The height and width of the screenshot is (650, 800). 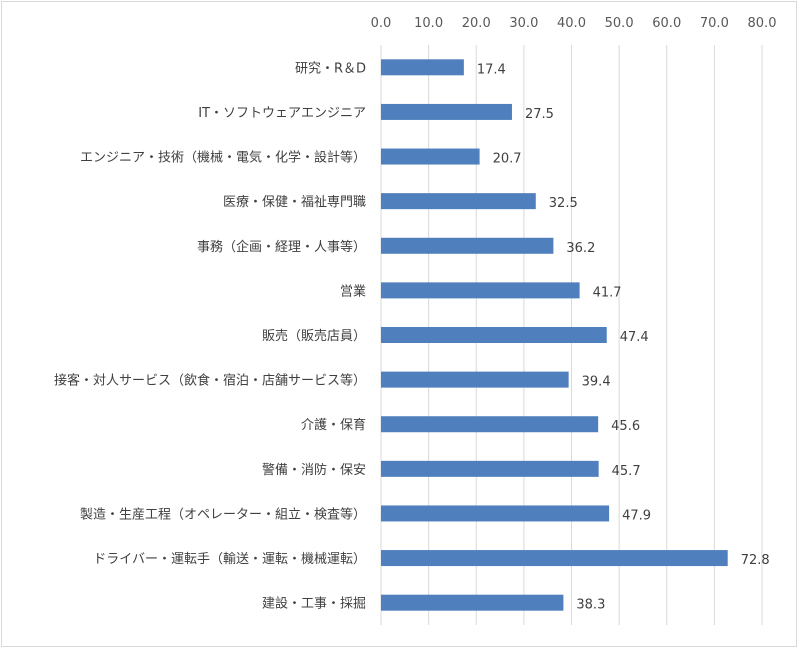 What do you see at coordinates (333, 425) in the screenshot?
I see `category-label: 介護・保育` at bounding box center [333, 425].